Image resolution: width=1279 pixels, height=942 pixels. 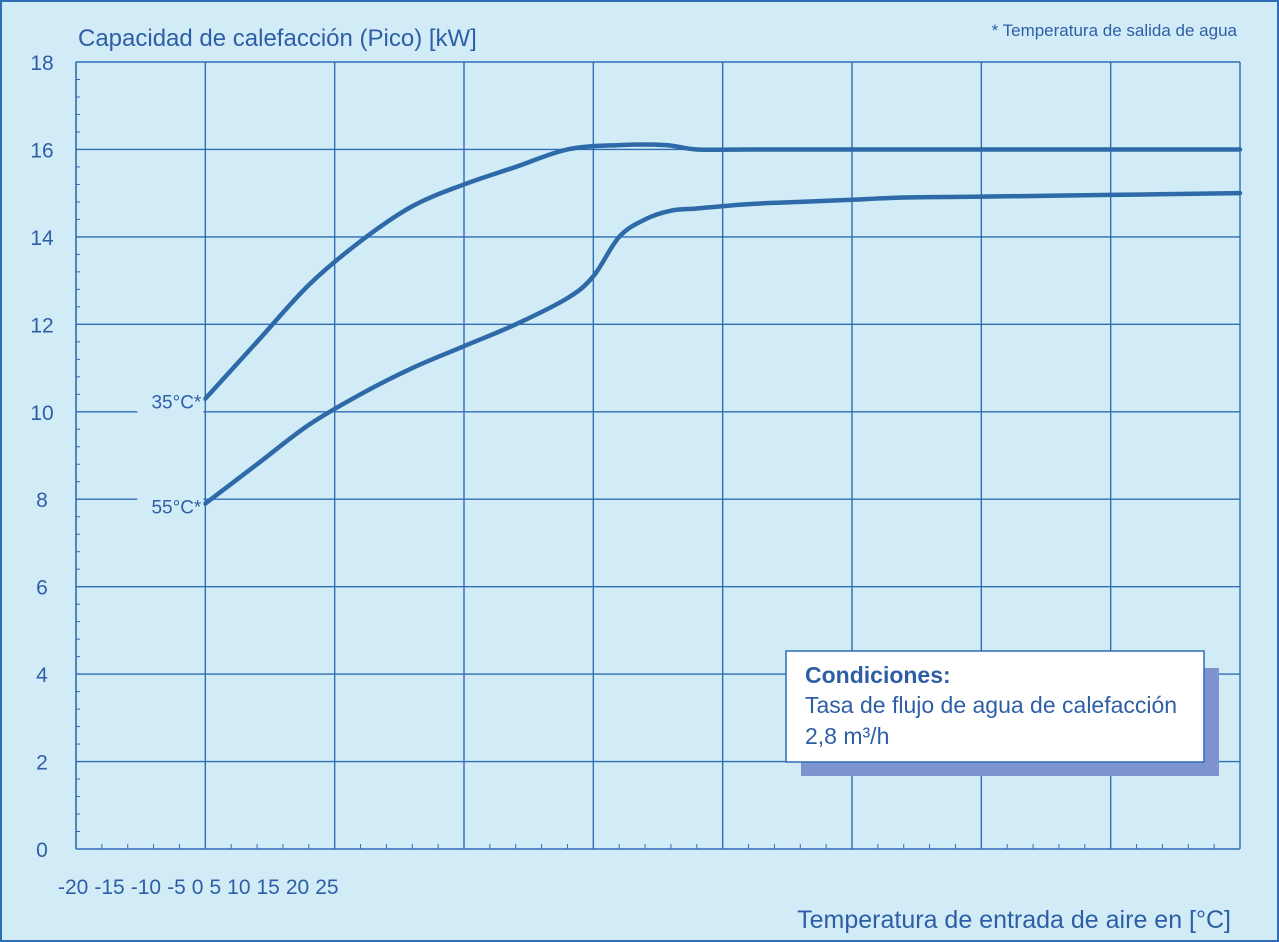 I want to click on series-label: 35°C*, so click(x=176, y=403).